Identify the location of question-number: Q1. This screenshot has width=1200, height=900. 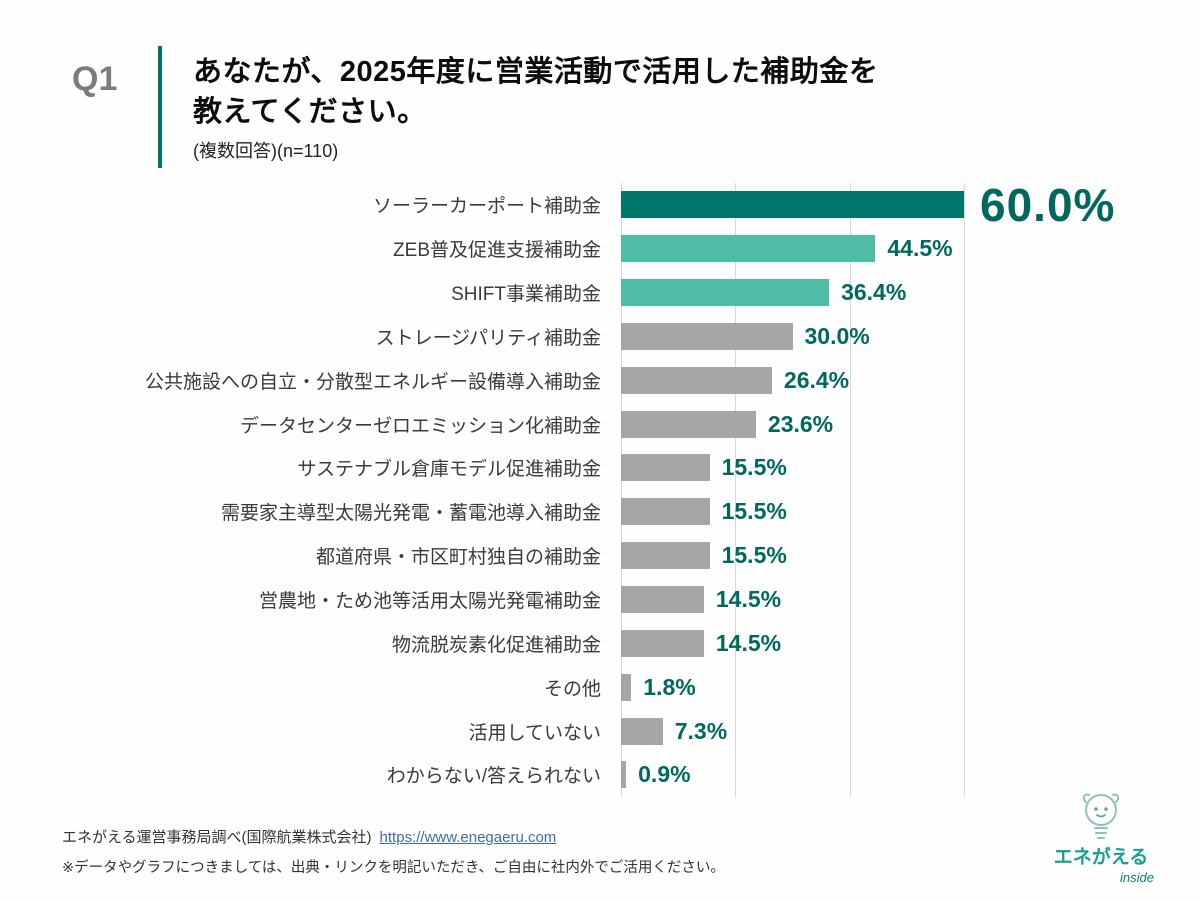
(95, 79).